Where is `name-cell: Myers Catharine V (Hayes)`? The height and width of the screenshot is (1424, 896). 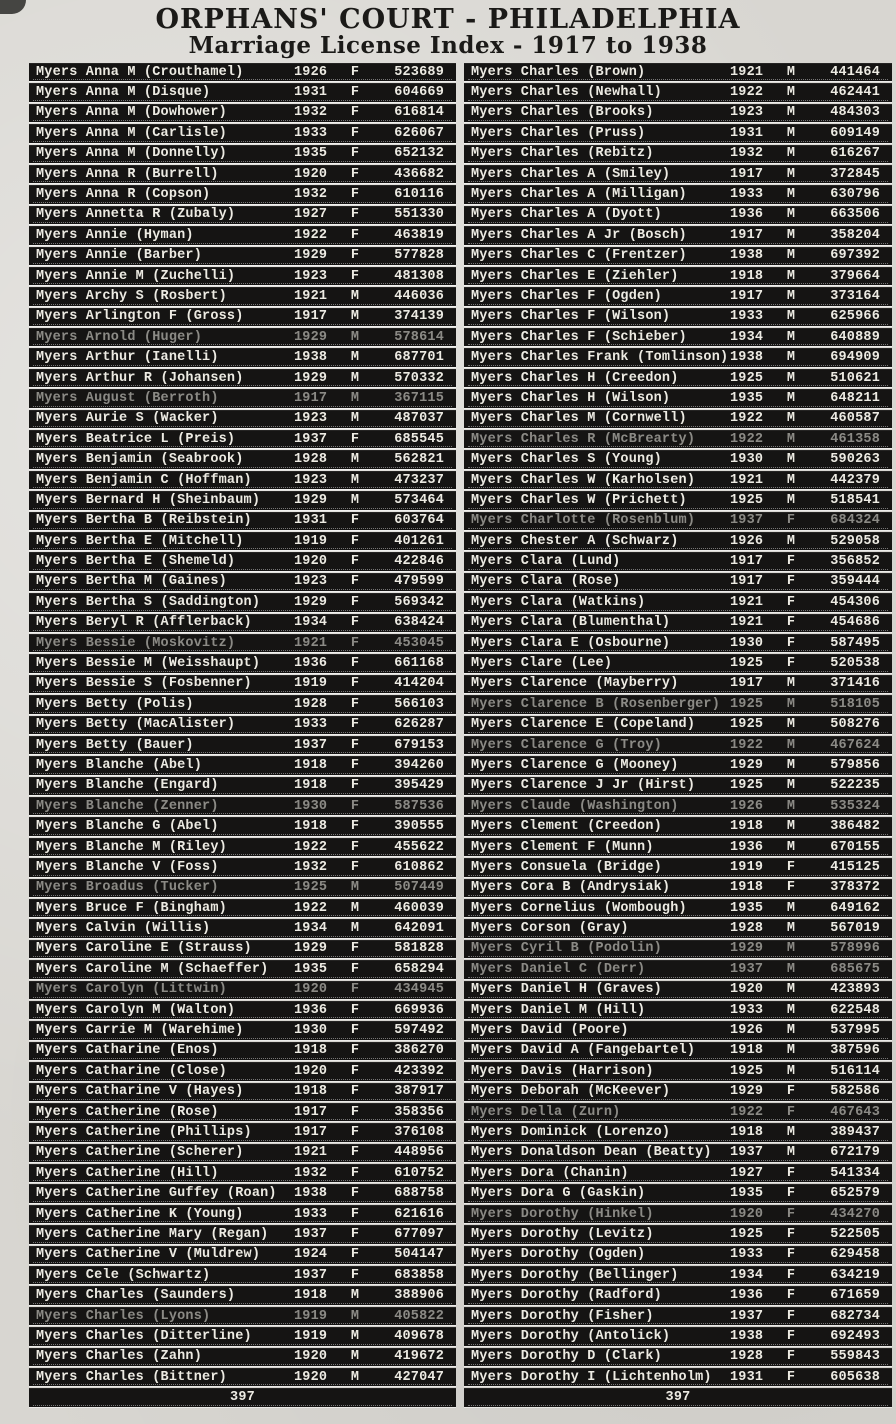
name-cell: Myers Catharine V (Hayes) is located at coordinates (140, 1092).